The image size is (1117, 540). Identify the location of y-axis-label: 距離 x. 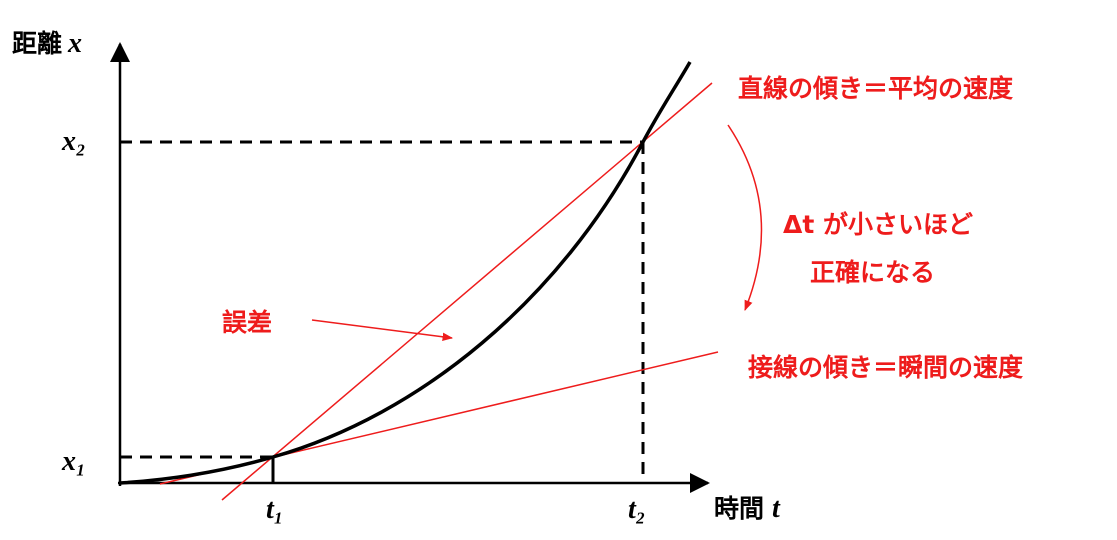
(47, 43).